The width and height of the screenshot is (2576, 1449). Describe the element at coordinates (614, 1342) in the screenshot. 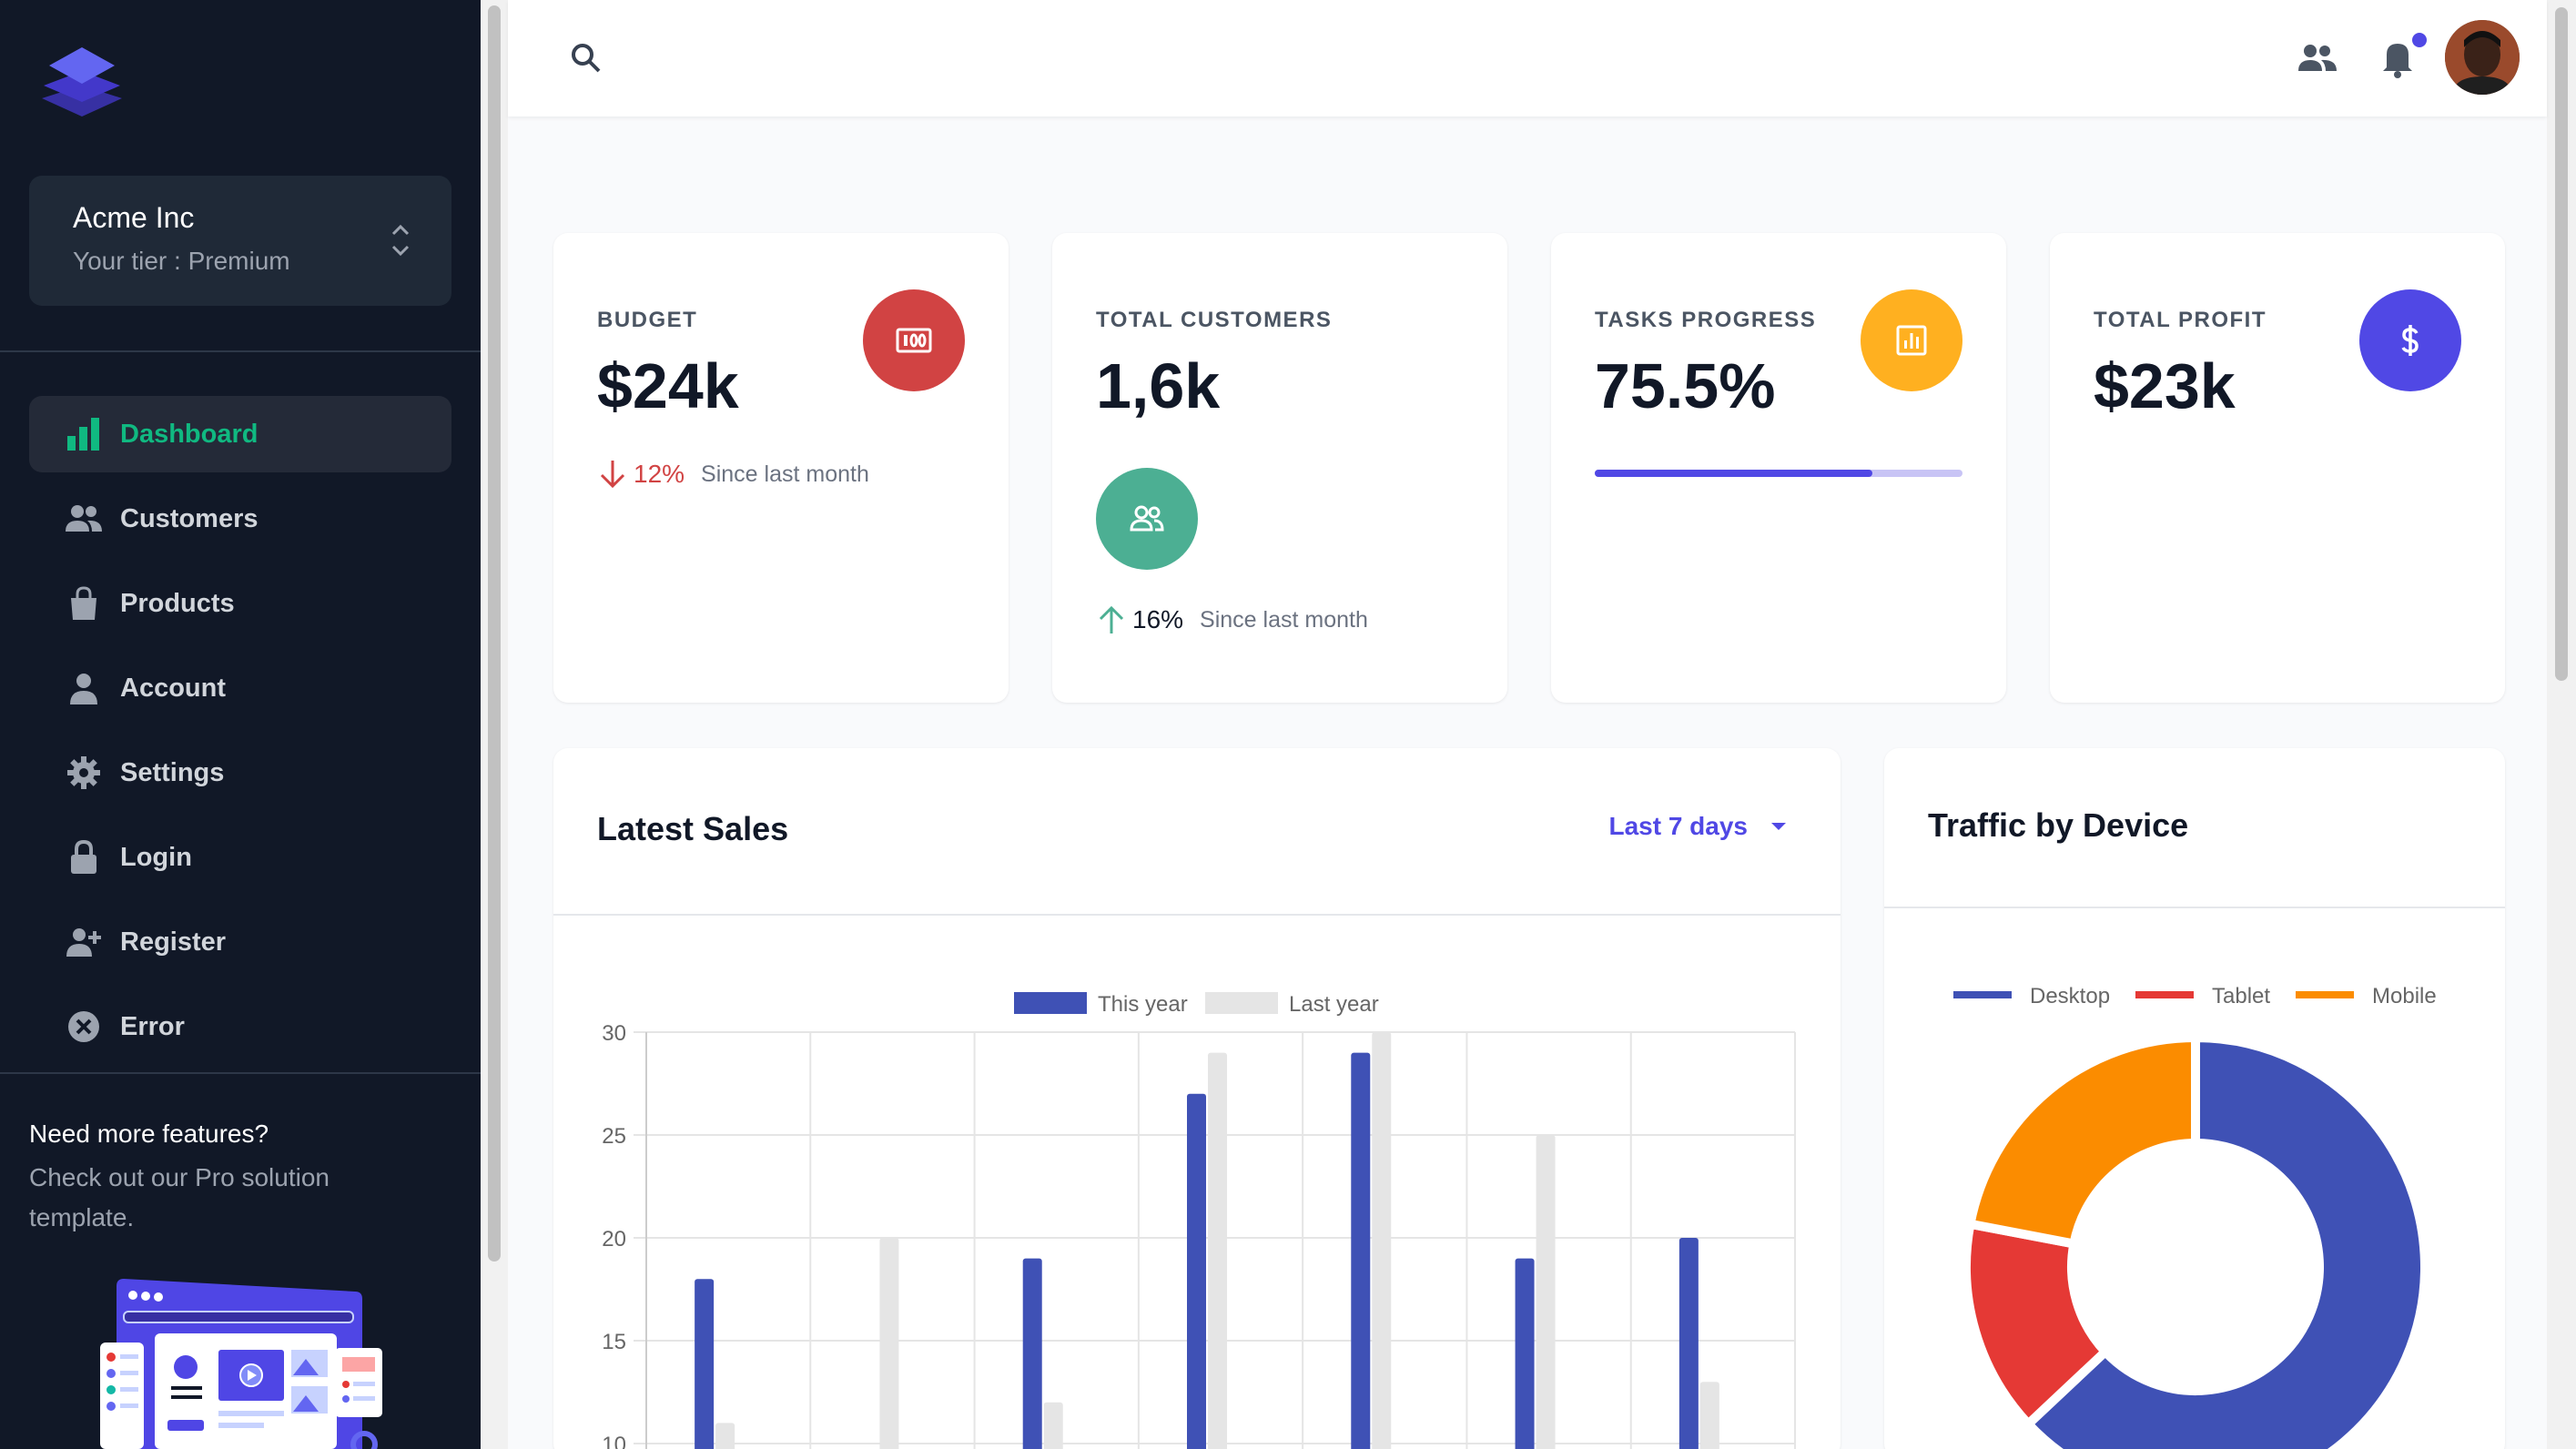

I see `y-tick-label: 15` at that location.